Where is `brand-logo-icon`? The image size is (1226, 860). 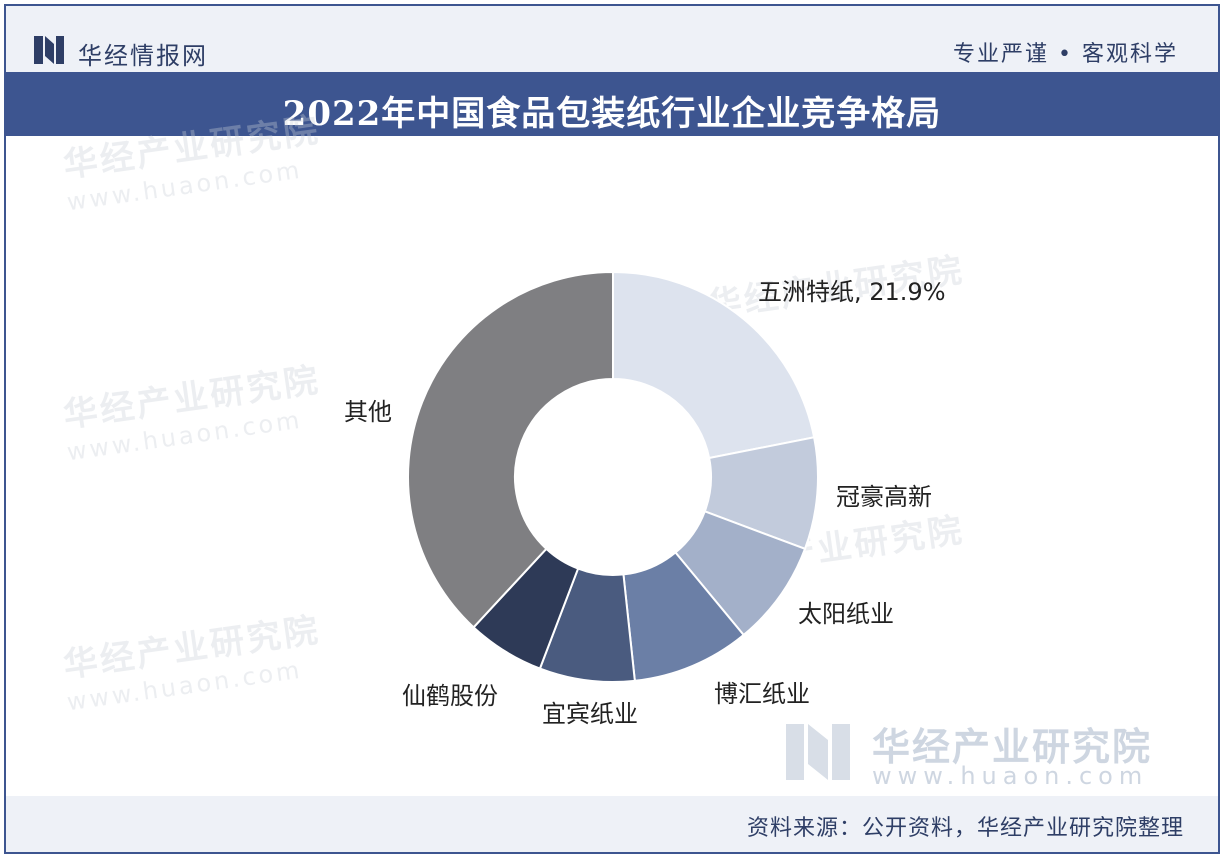 brand-logo-icon is located at coordinates (49, 50).